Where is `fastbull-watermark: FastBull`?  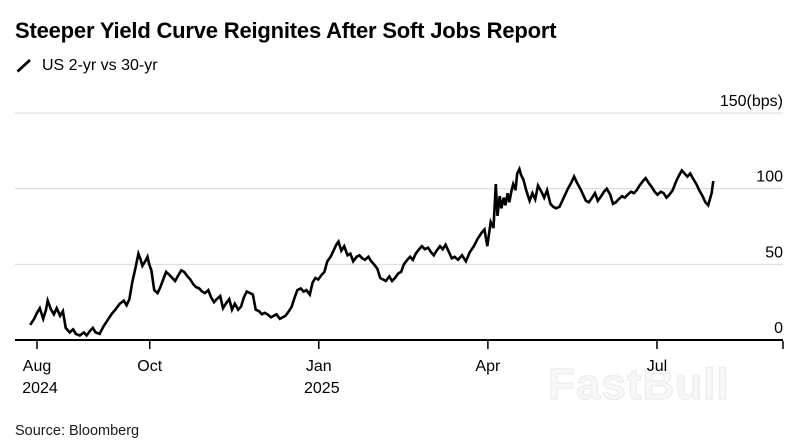 fastbull-watermark: FastBull is located at coordinates (638, 384).